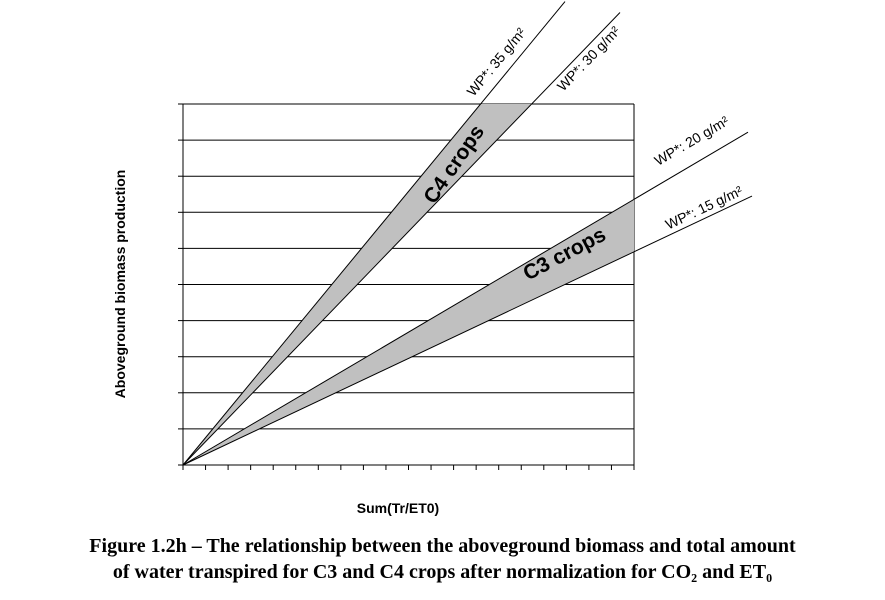 This screenshot has height=600, width=885. What do you see at coordinates (454, 164) in the screenshot?
I see `band-label: C4 crops` at bounding box center [454, 164].